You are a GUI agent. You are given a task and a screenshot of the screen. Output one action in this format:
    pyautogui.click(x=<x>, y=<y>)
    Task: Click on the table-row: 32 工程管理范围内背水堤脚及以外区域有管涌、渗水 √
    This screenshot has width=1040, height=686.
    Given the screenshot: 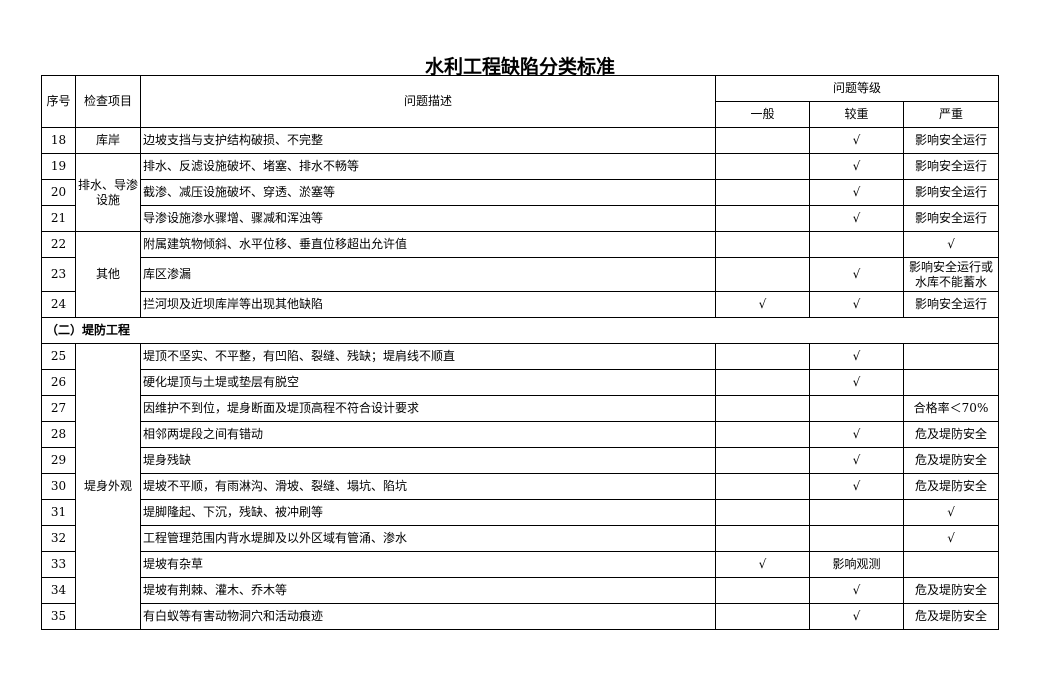 What is the action you would take?
    pyautogui.click(x=520, y=538)
    